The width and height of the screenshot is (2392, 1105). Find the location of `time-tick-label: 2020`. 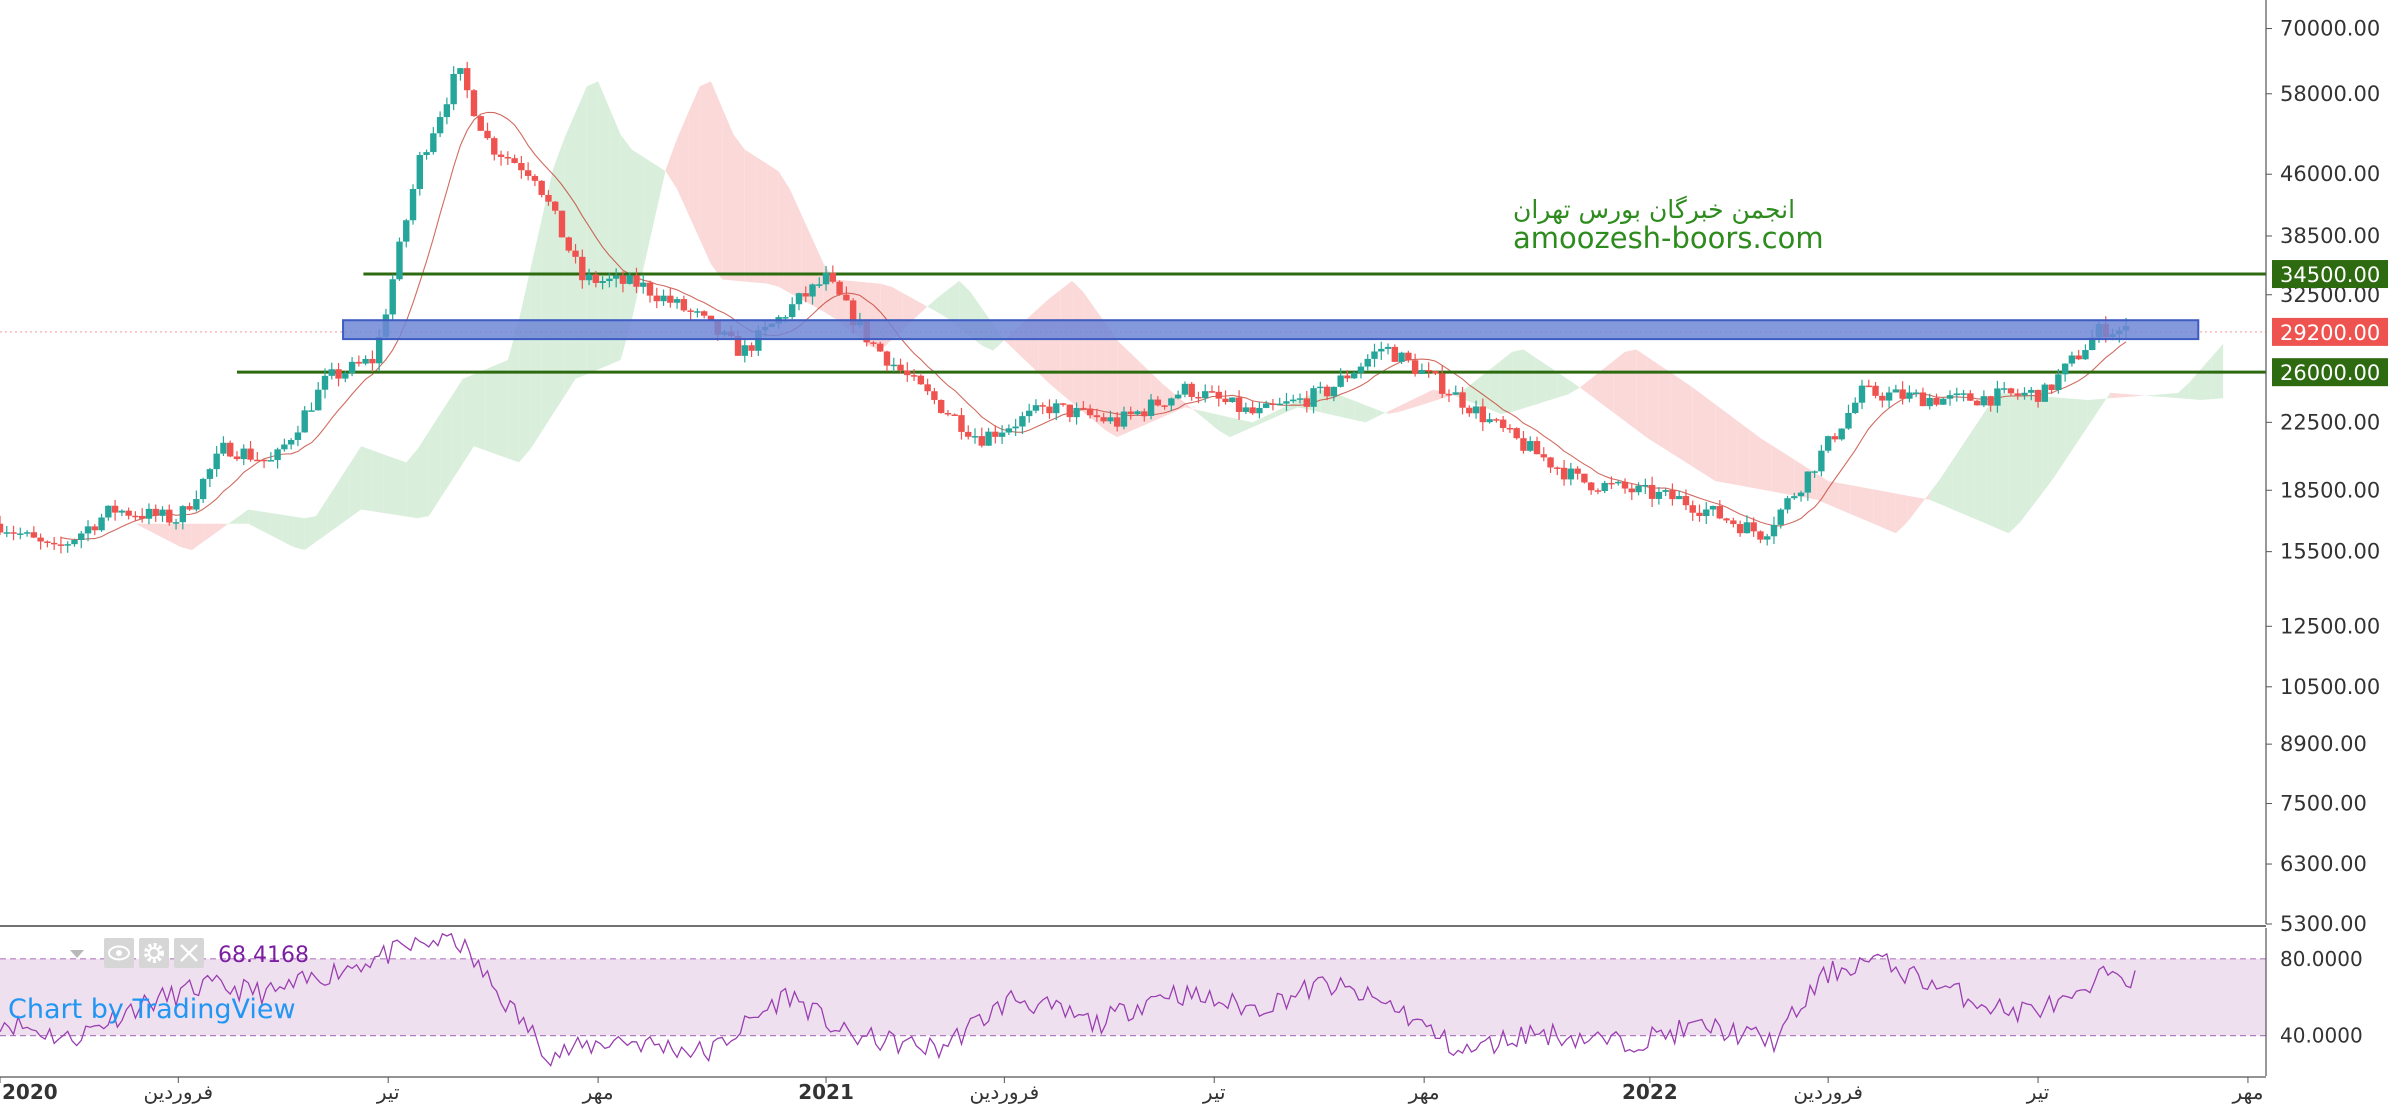

time-tick-label: 2020 is located at coordinates (30, 1092).